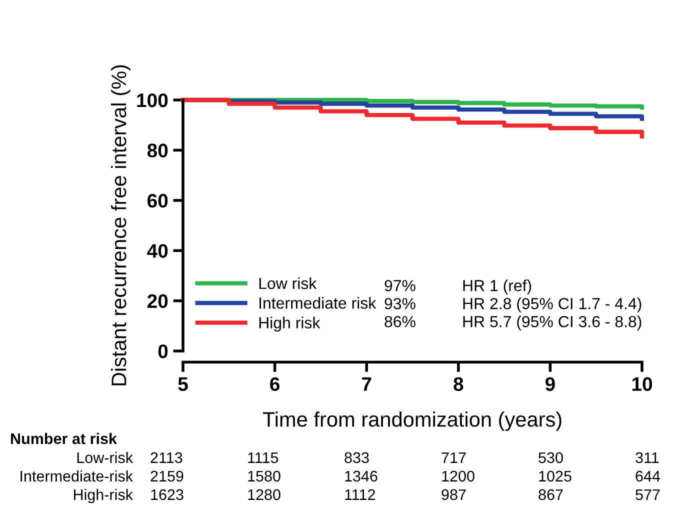 This screenshot has width=673, height=506. What do you see at coordinates (77, 476) in the screenshot?
I see `text: Intermediate-risk` at bounding box center [77, 476].